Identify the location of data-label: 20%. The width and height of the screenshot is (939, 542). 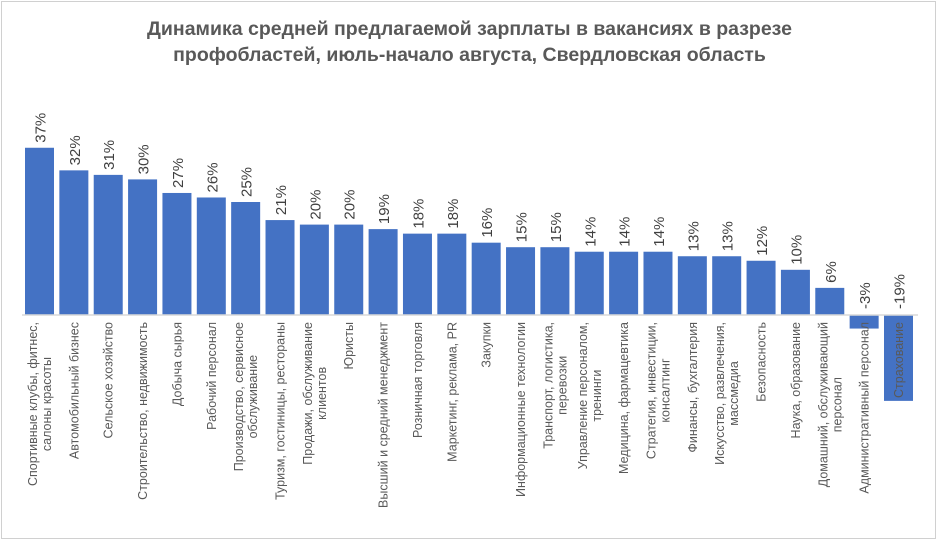
(350, 205).